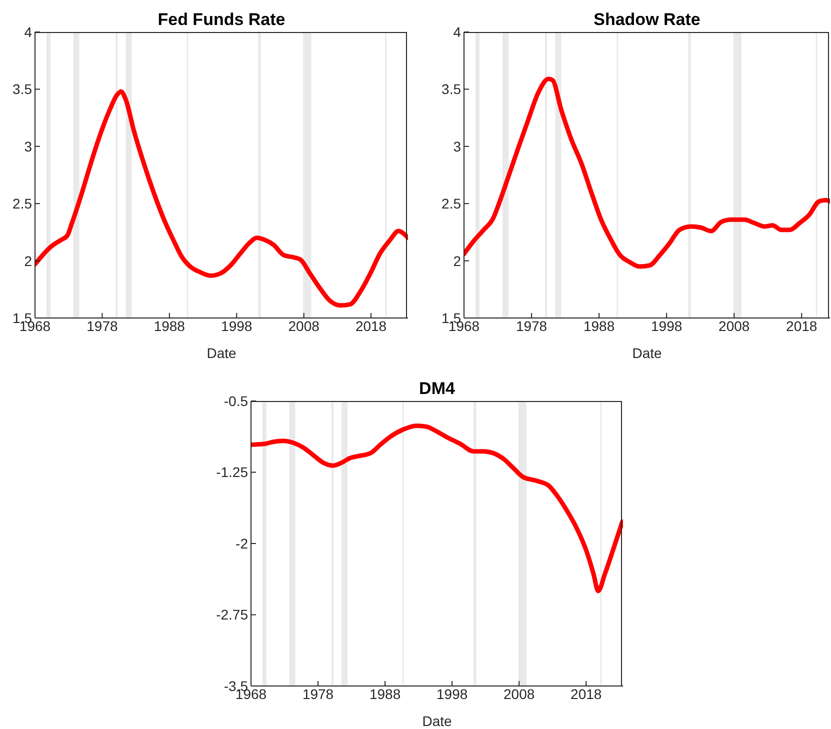 The height and width of the screenshot is (729, 831). I want to click on y-tick-label: -2, so click(242, 543).